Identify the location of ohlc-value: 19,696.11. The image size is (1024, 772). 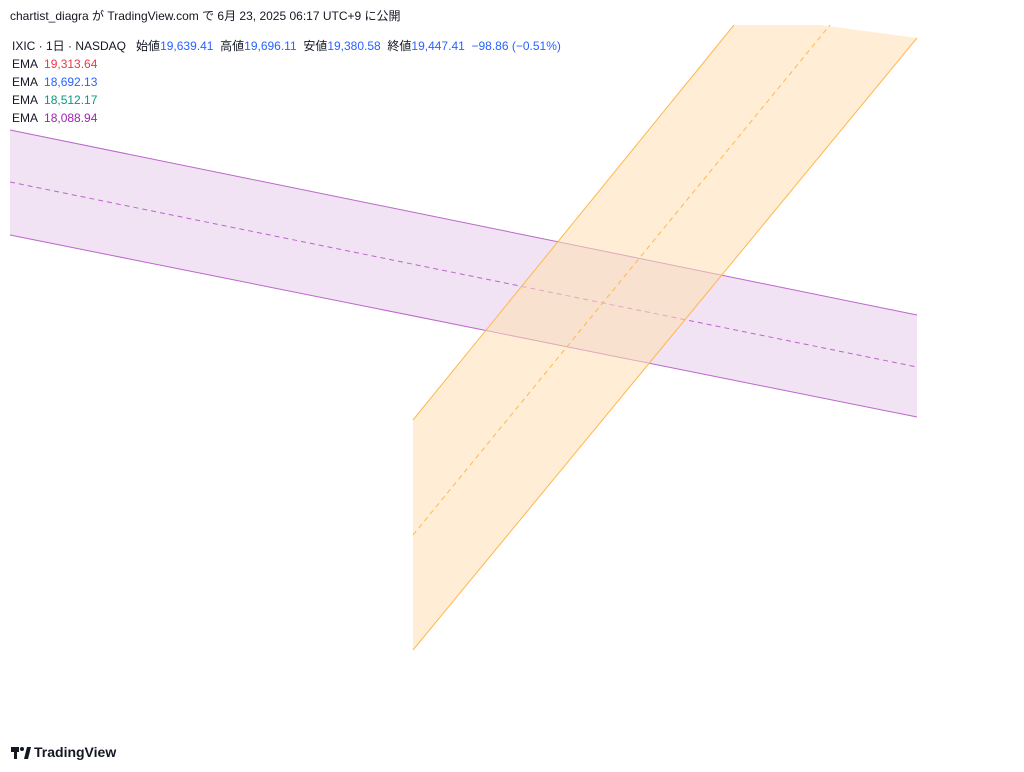
(270, 46).